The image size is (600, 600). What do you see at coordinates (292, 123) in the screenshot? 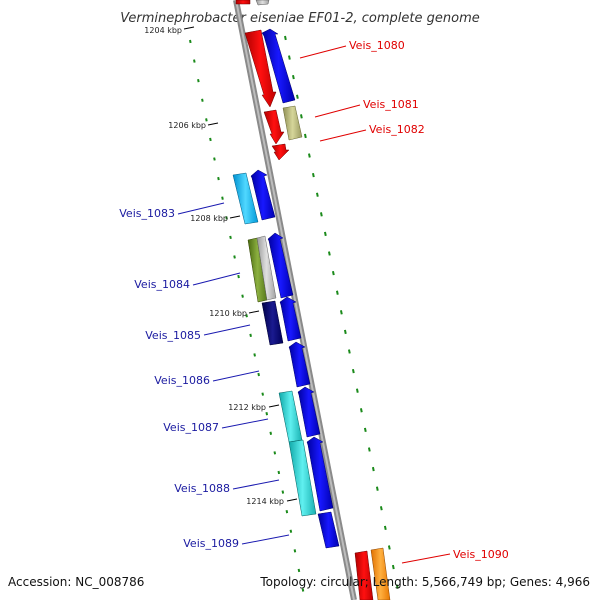
I see `gene-veis-1081-neighbor` at bounding box center [292, 123].